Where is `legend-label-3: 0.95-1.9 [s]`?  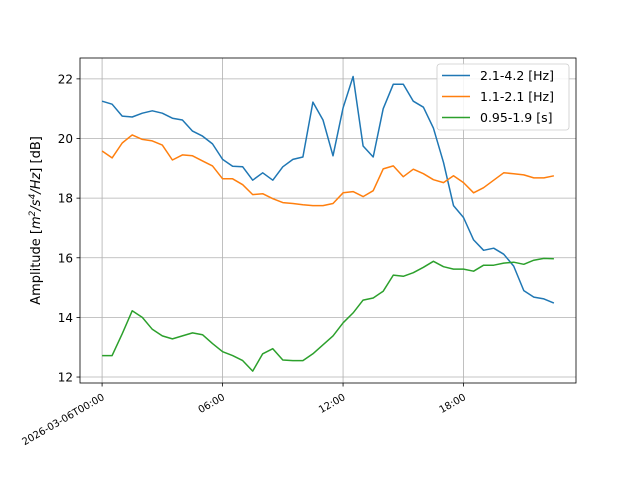 legend-label-3: 0.95-1.9 [s] is located at coordinates (516, 117).